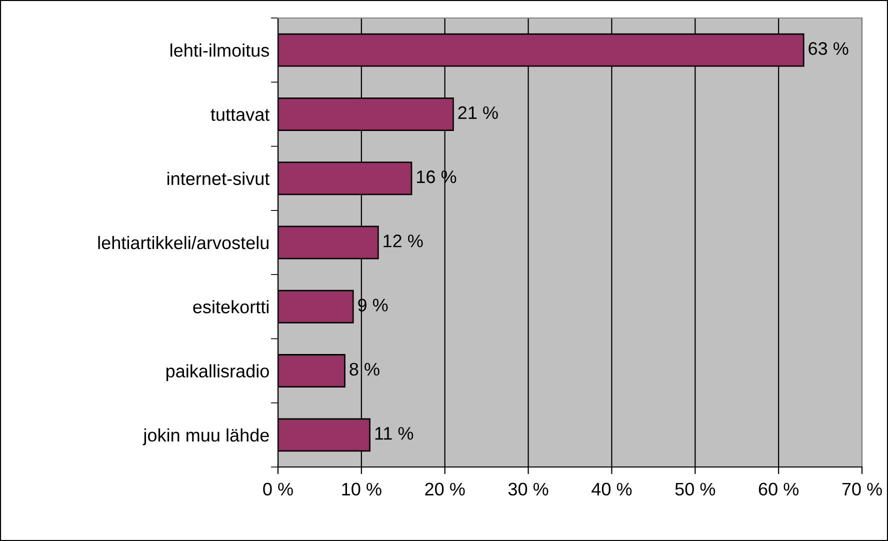  Describe the element at coordinates (478, 112) in the screenshot. I see `data-label: 21 %` at that location.